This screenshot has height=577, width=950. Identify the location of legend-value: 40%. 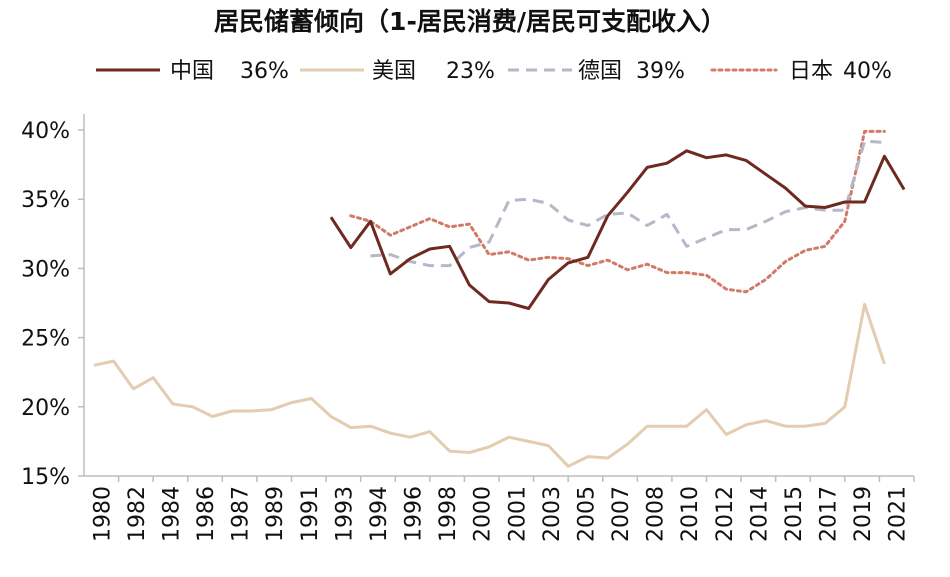
(867, 71).